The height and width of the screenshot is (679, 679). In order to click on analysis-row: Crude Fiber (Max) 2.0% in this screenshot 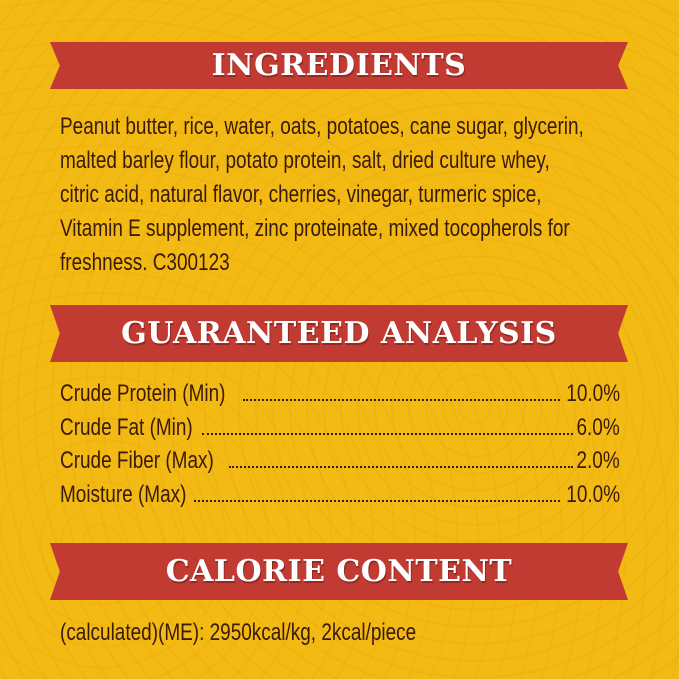, I will do `click(340, 464)`.